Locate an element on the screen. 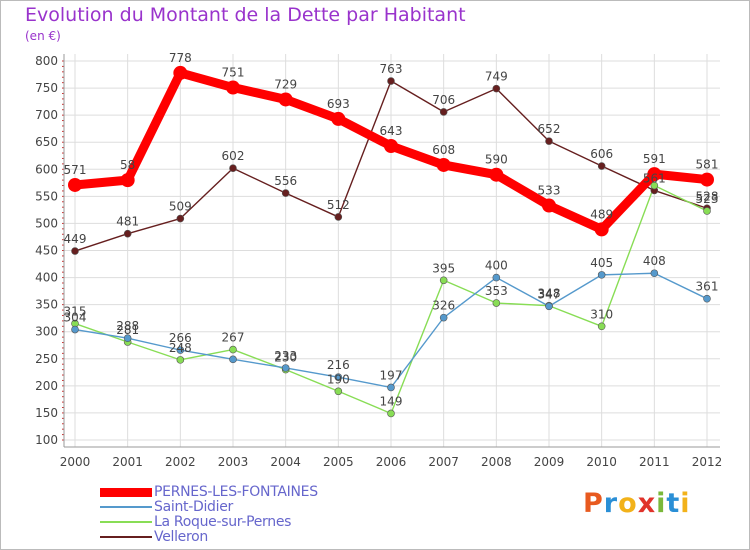 The image size is (750, 550). data-label: 763 is located at coordinates (391, 69).